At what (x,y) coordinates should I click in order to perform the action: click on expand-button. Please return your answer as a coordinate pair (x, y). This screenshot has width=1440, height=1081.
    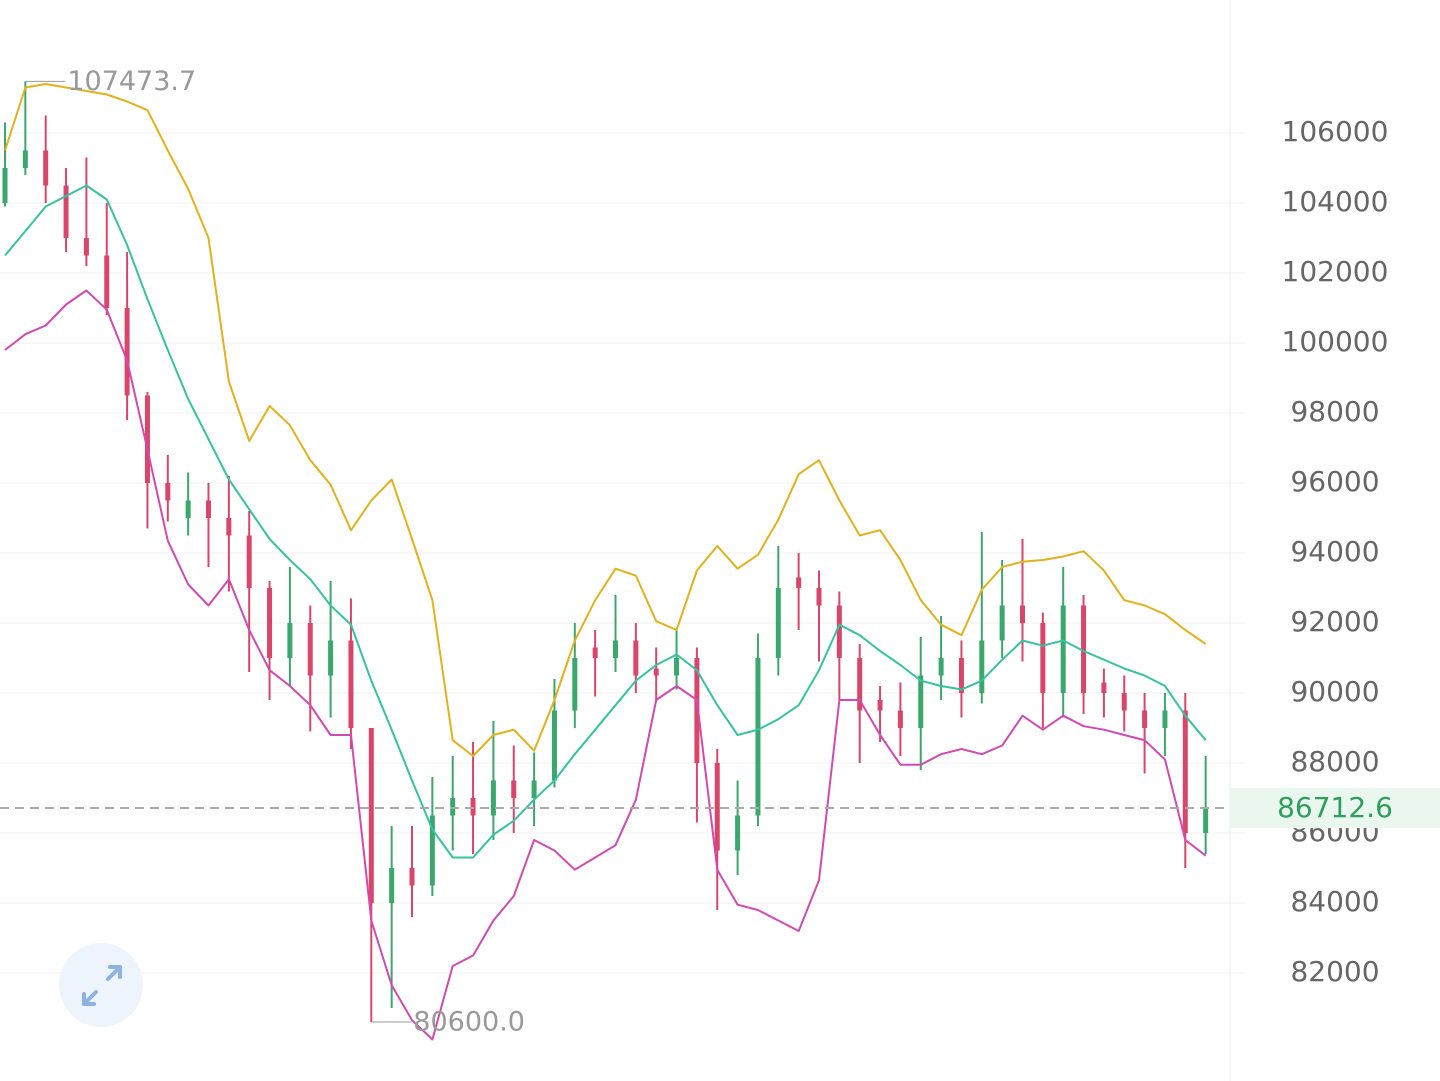
    Looking at the image, I should click on (101, 985).